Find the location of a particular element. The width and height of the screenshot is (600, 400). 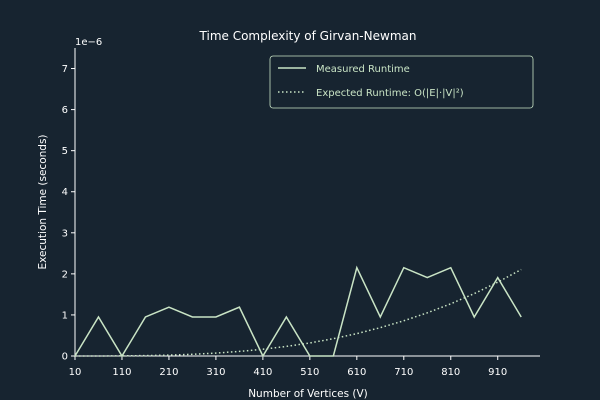

x-tick-label: 210 is located at coordinates (168, 372).